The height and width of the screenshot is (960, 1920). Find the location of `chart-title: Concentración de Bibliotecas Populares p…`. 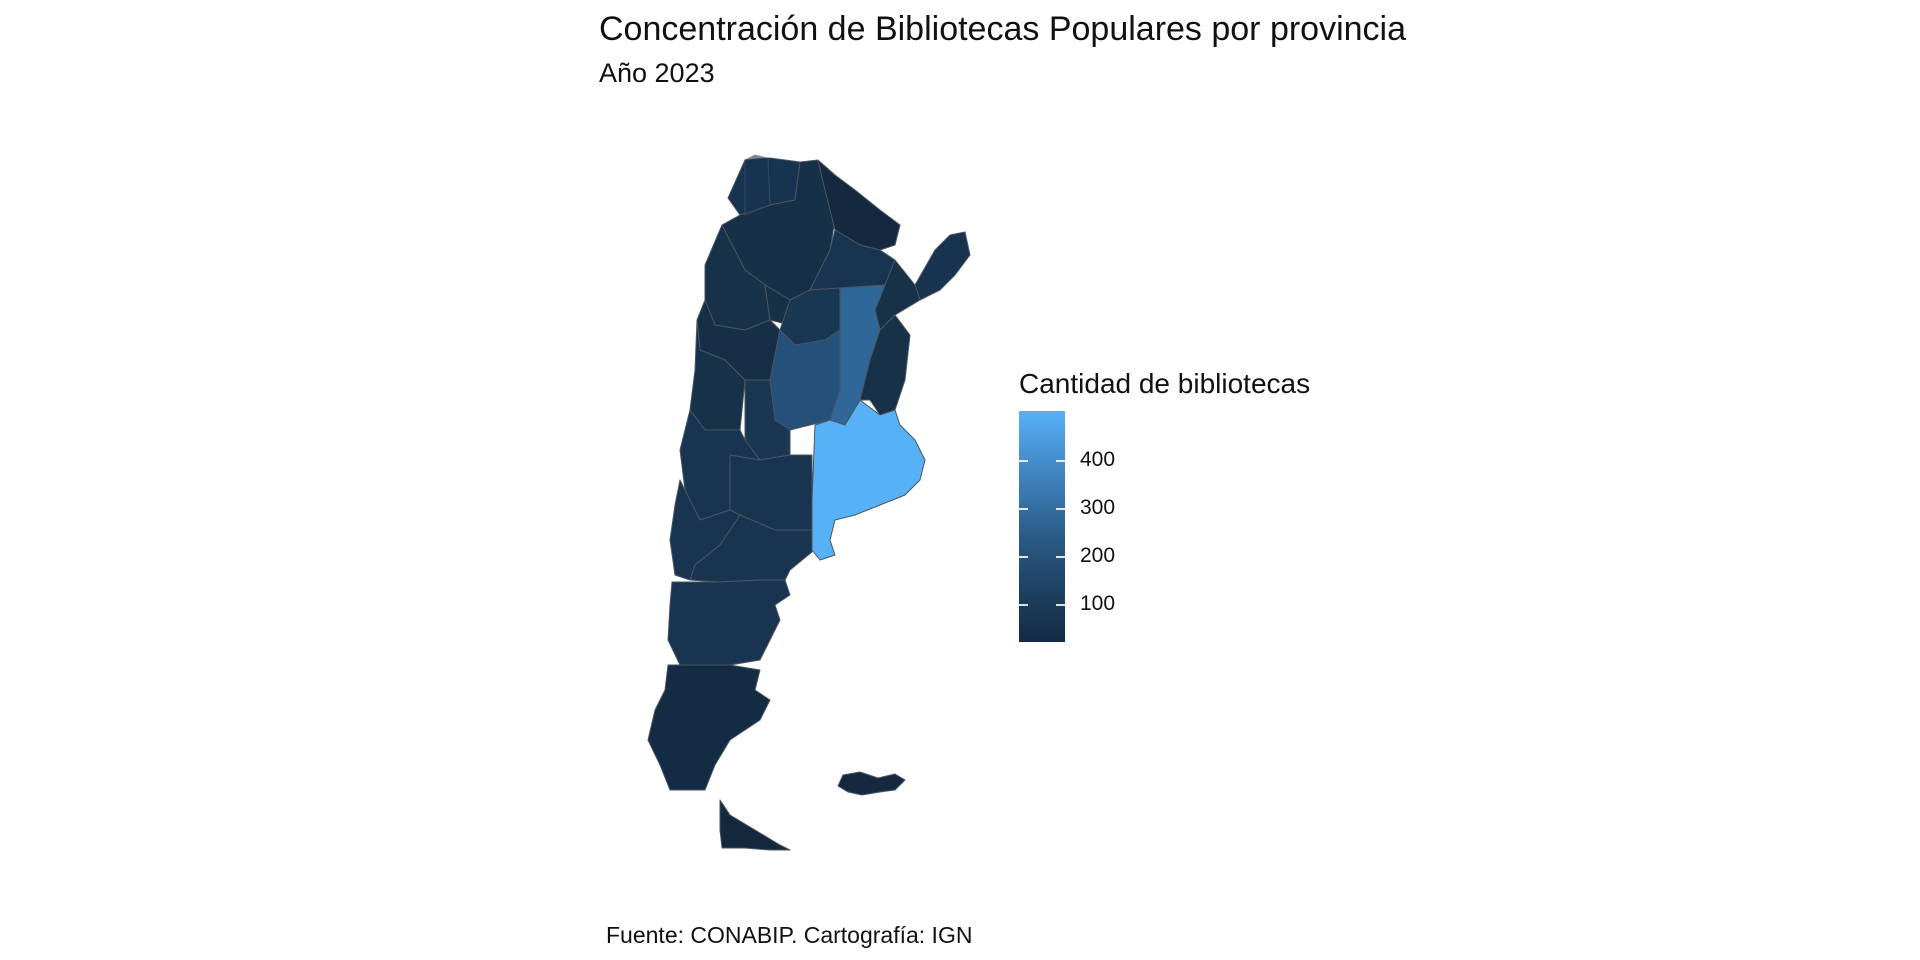

chart-title: Concentración de Bibliotecas Populares p… is located at coordinates (1003, 29).